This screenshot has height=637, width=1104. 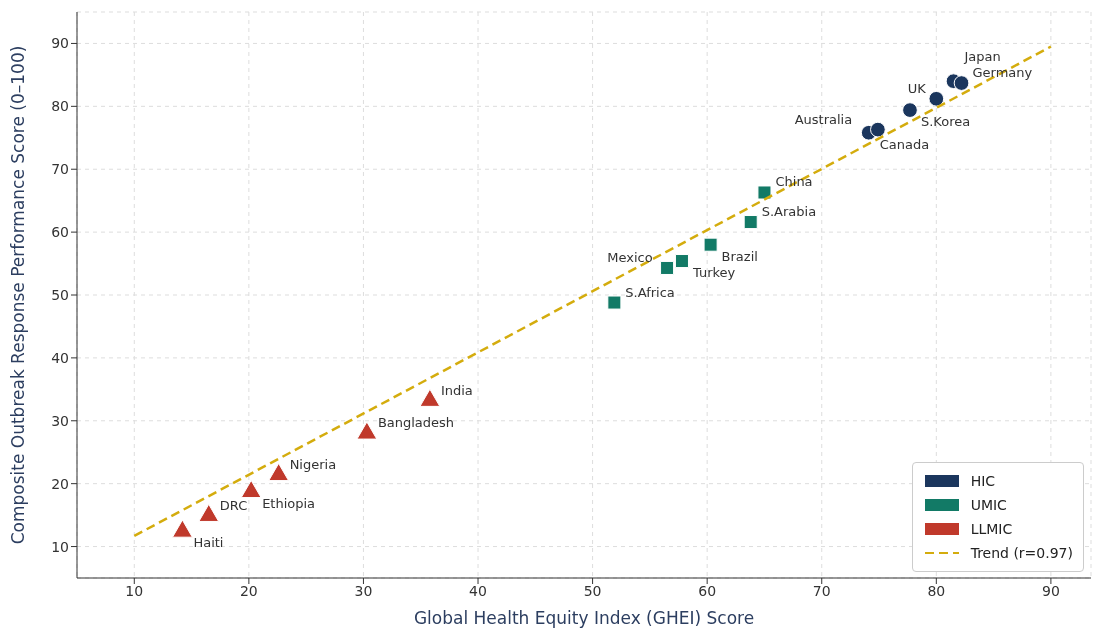 I want to click on annotation: Brazil, so click(x=739, y=256).